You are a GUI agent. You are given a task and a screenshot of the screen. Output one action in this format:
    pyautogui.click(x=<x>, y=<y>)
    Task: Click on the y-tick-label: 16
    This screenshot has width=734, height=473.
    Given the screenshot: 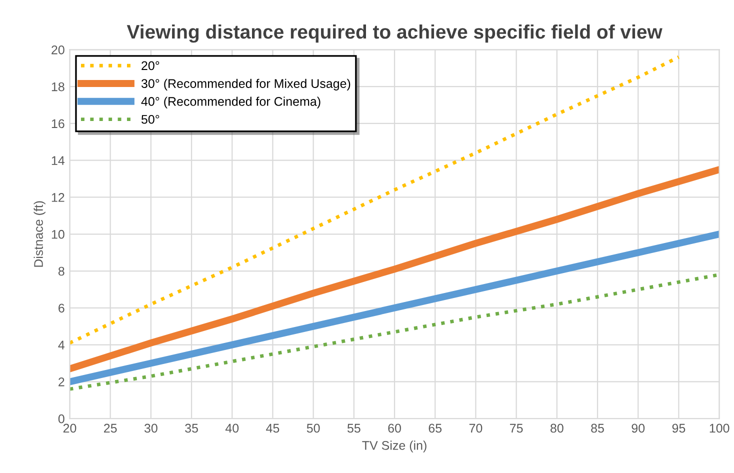 What is the action you would take?
    pyautogui.click(x=58, y=123)
    